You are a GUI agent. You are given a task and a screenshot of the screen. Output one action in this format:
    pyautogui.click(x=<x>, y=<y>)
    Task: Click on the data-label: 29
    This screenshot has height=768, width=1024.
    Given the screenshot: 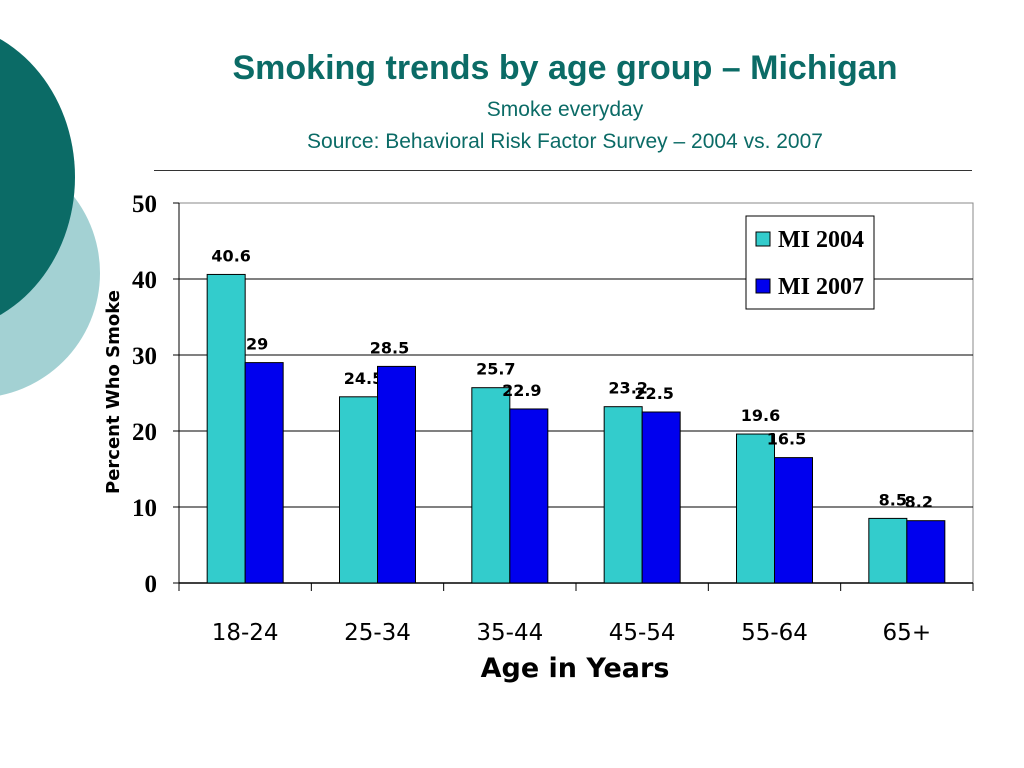 What is the action you would take?
    pyautogui.click(x=257, y=344)
    